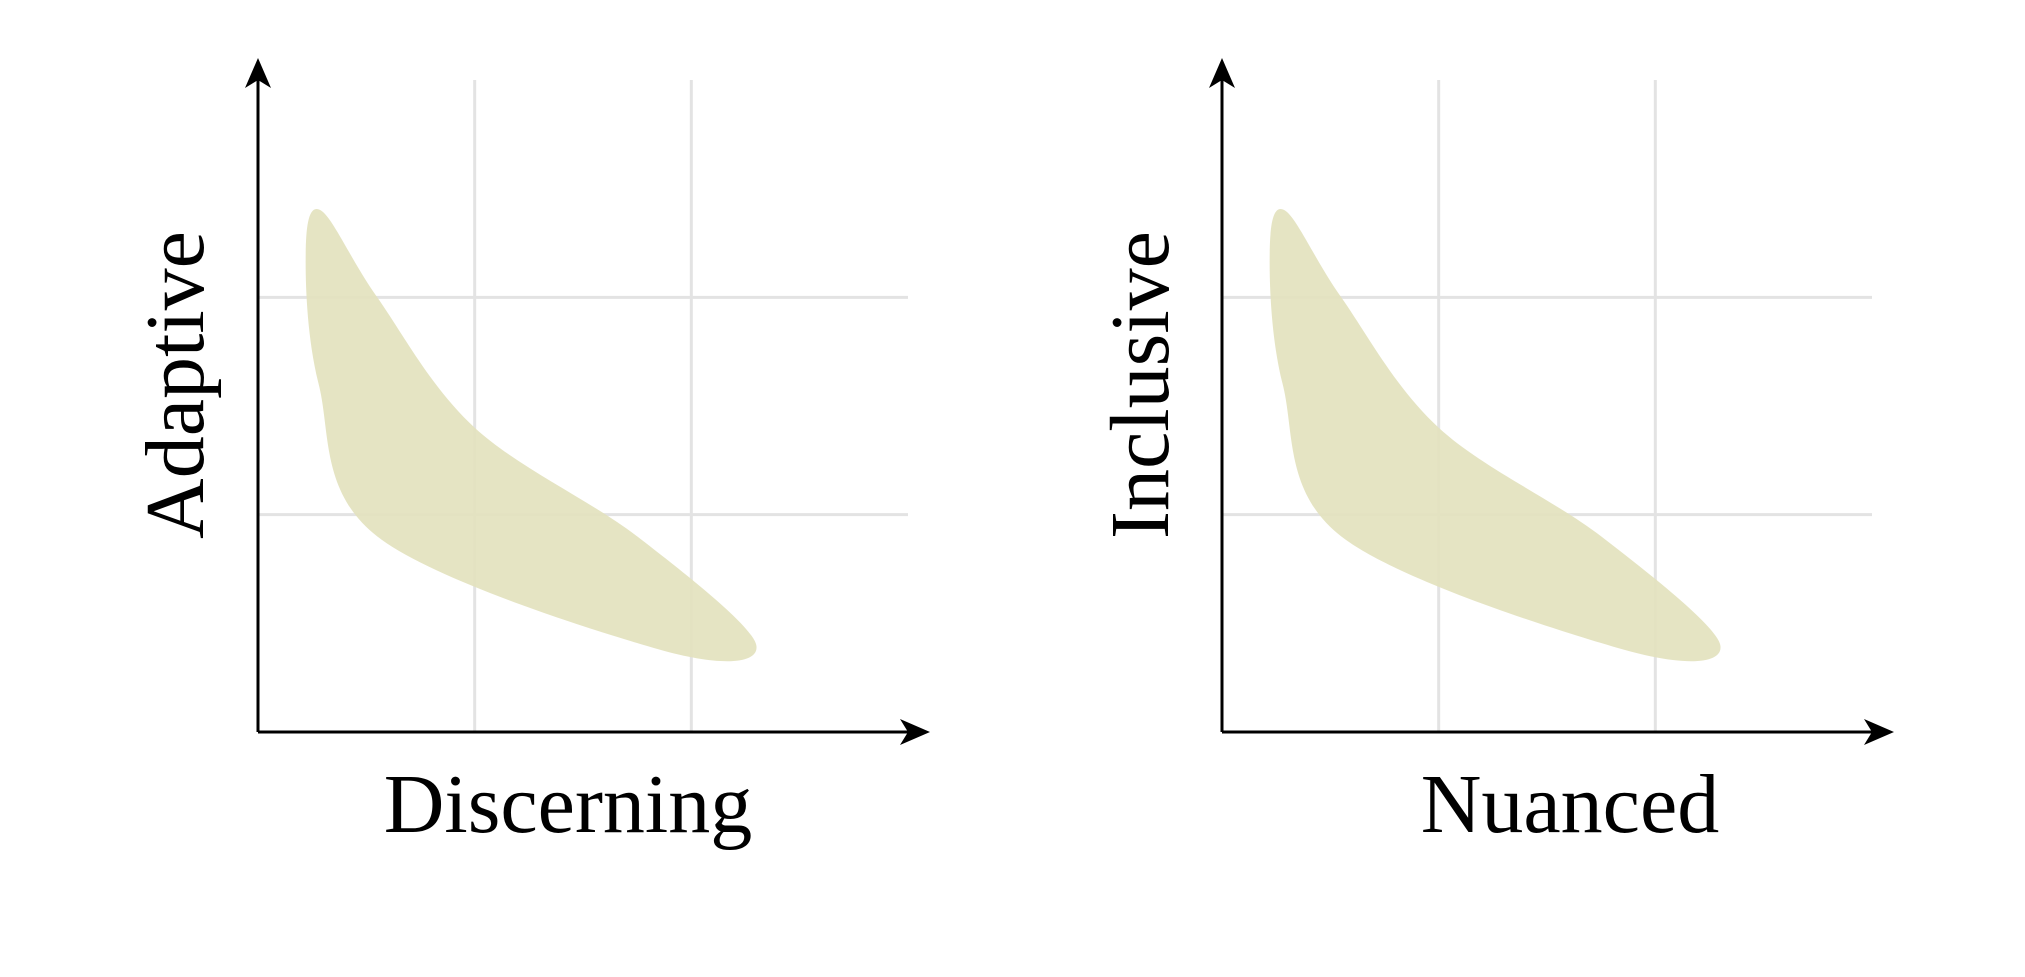  What do you see at coordinates (568, 804) in the screenshot?
I see `x-axis-label: Discerning` at bounding box center [568, 804].